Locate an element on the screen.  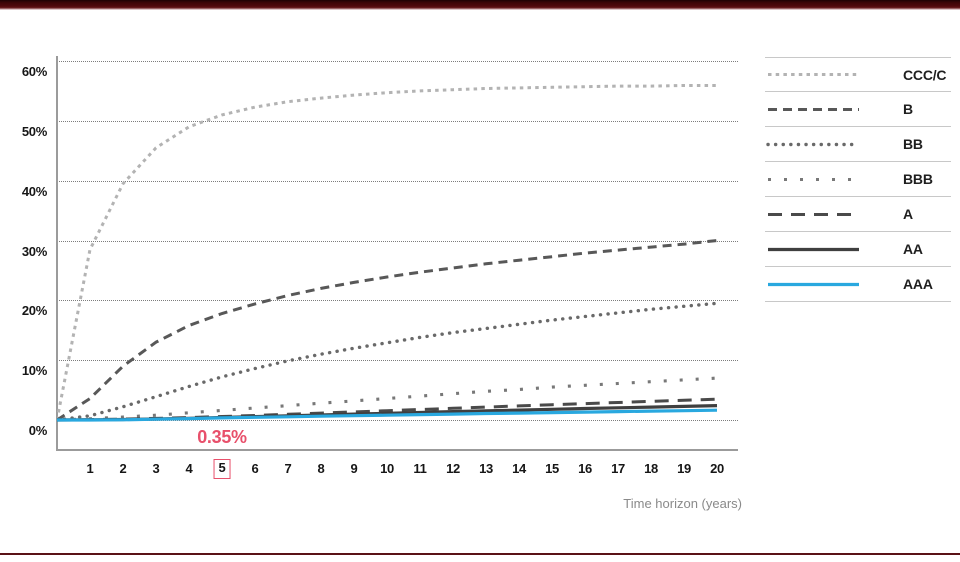
highlight-annotation: 0.35% is located at coordinates (222, 437).